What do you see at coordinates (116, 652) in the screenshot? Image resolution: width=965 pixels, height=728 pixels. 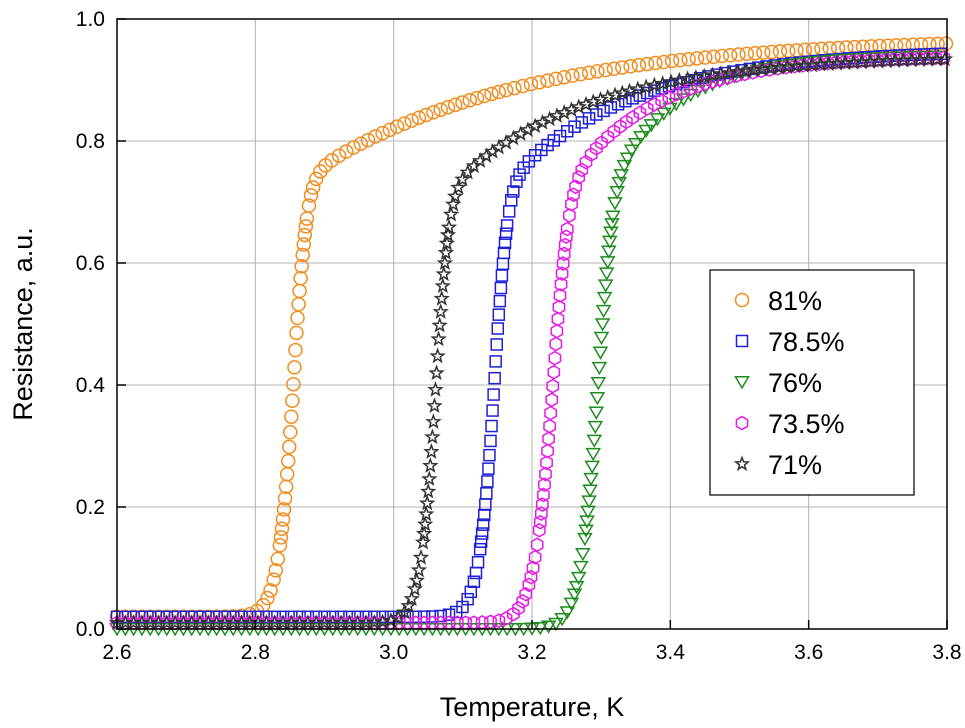 I see `x-tick-label: 2.6` at bounding box center [116, 652].